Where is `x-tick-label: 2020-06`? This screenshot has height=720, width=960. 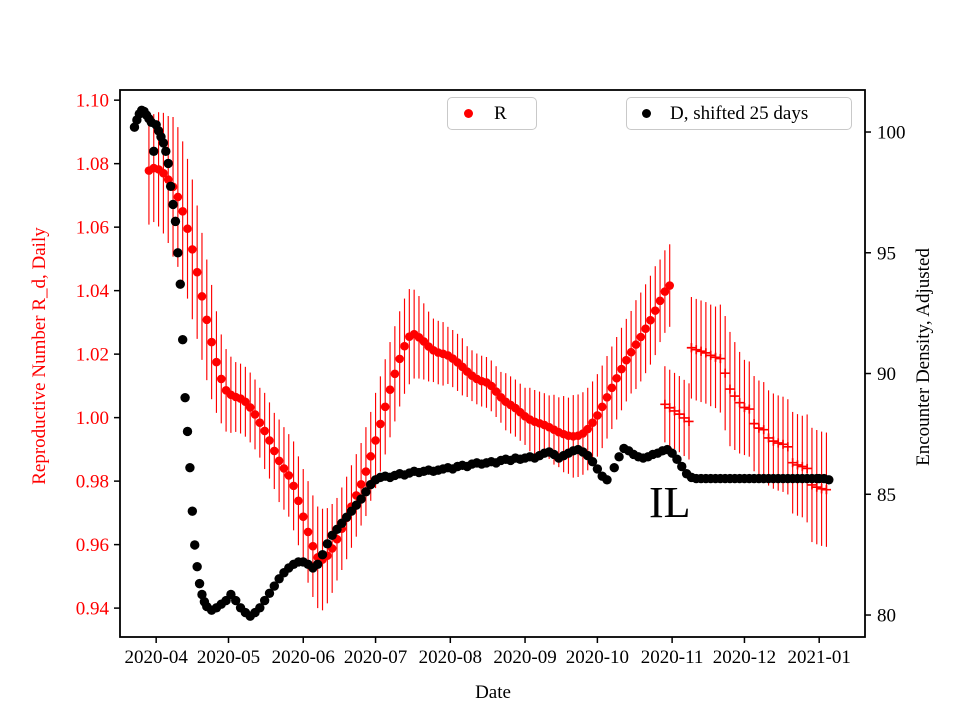
x-tick-label: 2020-06 is located at coordinates (303, 657).